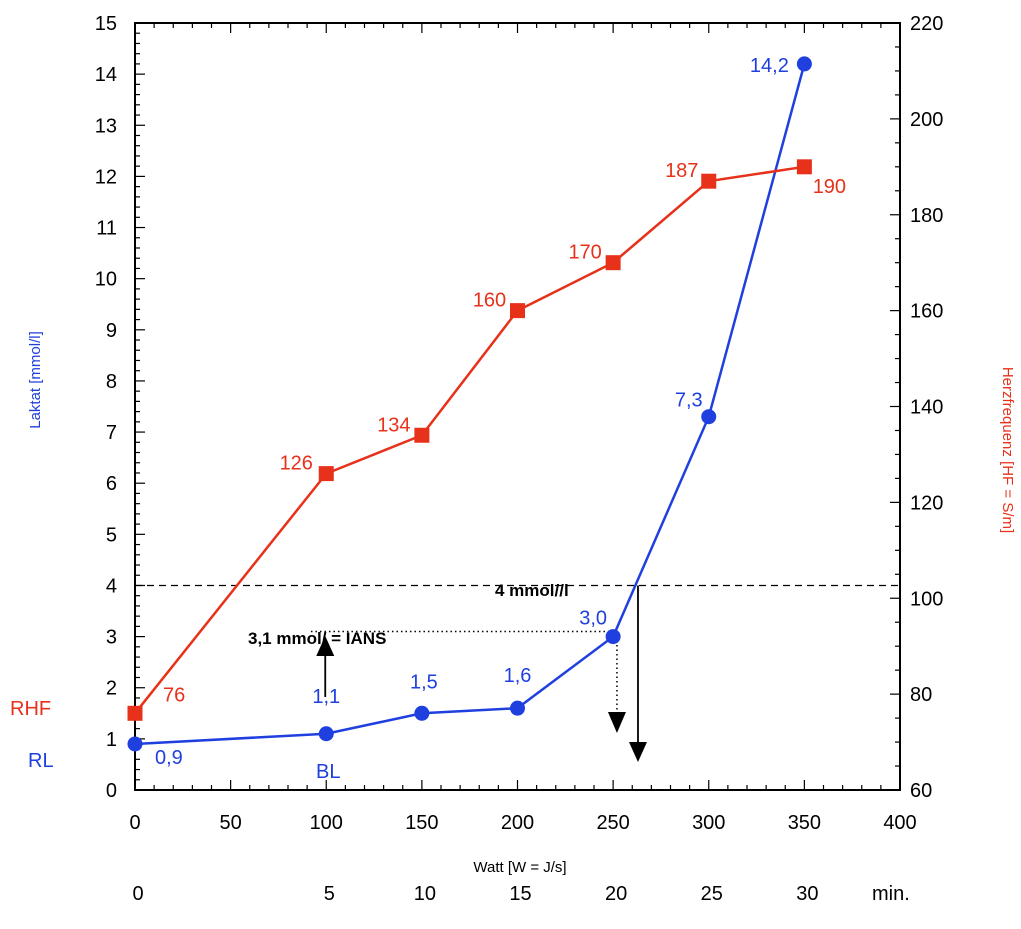 Image resolution: width=1021 pixels, height=929 pixels. I want to click on right-axis-title: Herzfrequenz [HF = S/m], so click(1007, 450).